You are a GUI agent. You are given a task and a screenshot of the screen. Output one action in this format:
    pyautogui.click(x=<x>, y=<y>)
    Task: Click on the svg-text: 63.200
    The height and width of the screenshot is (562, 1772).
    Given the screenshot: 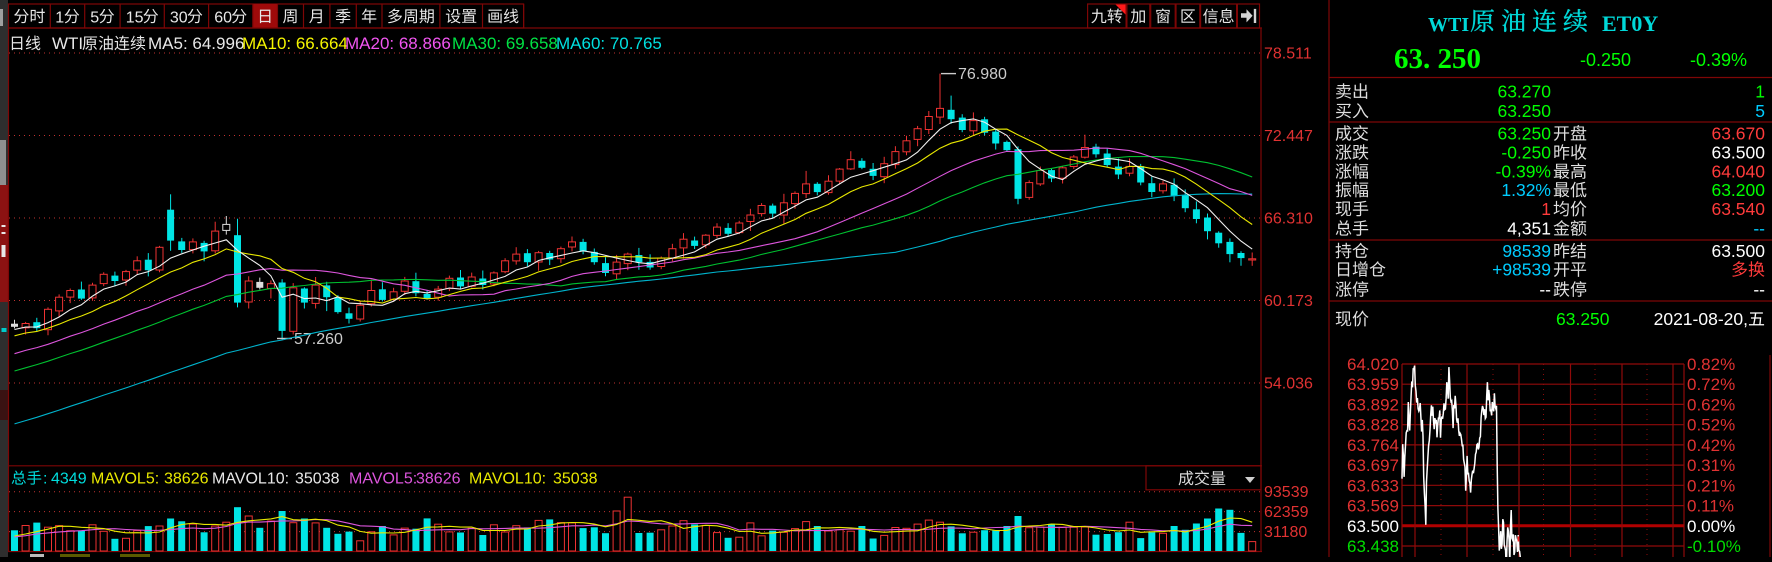 What is the action you would take?
    pyautogui.click(x=1738, y=190)
    